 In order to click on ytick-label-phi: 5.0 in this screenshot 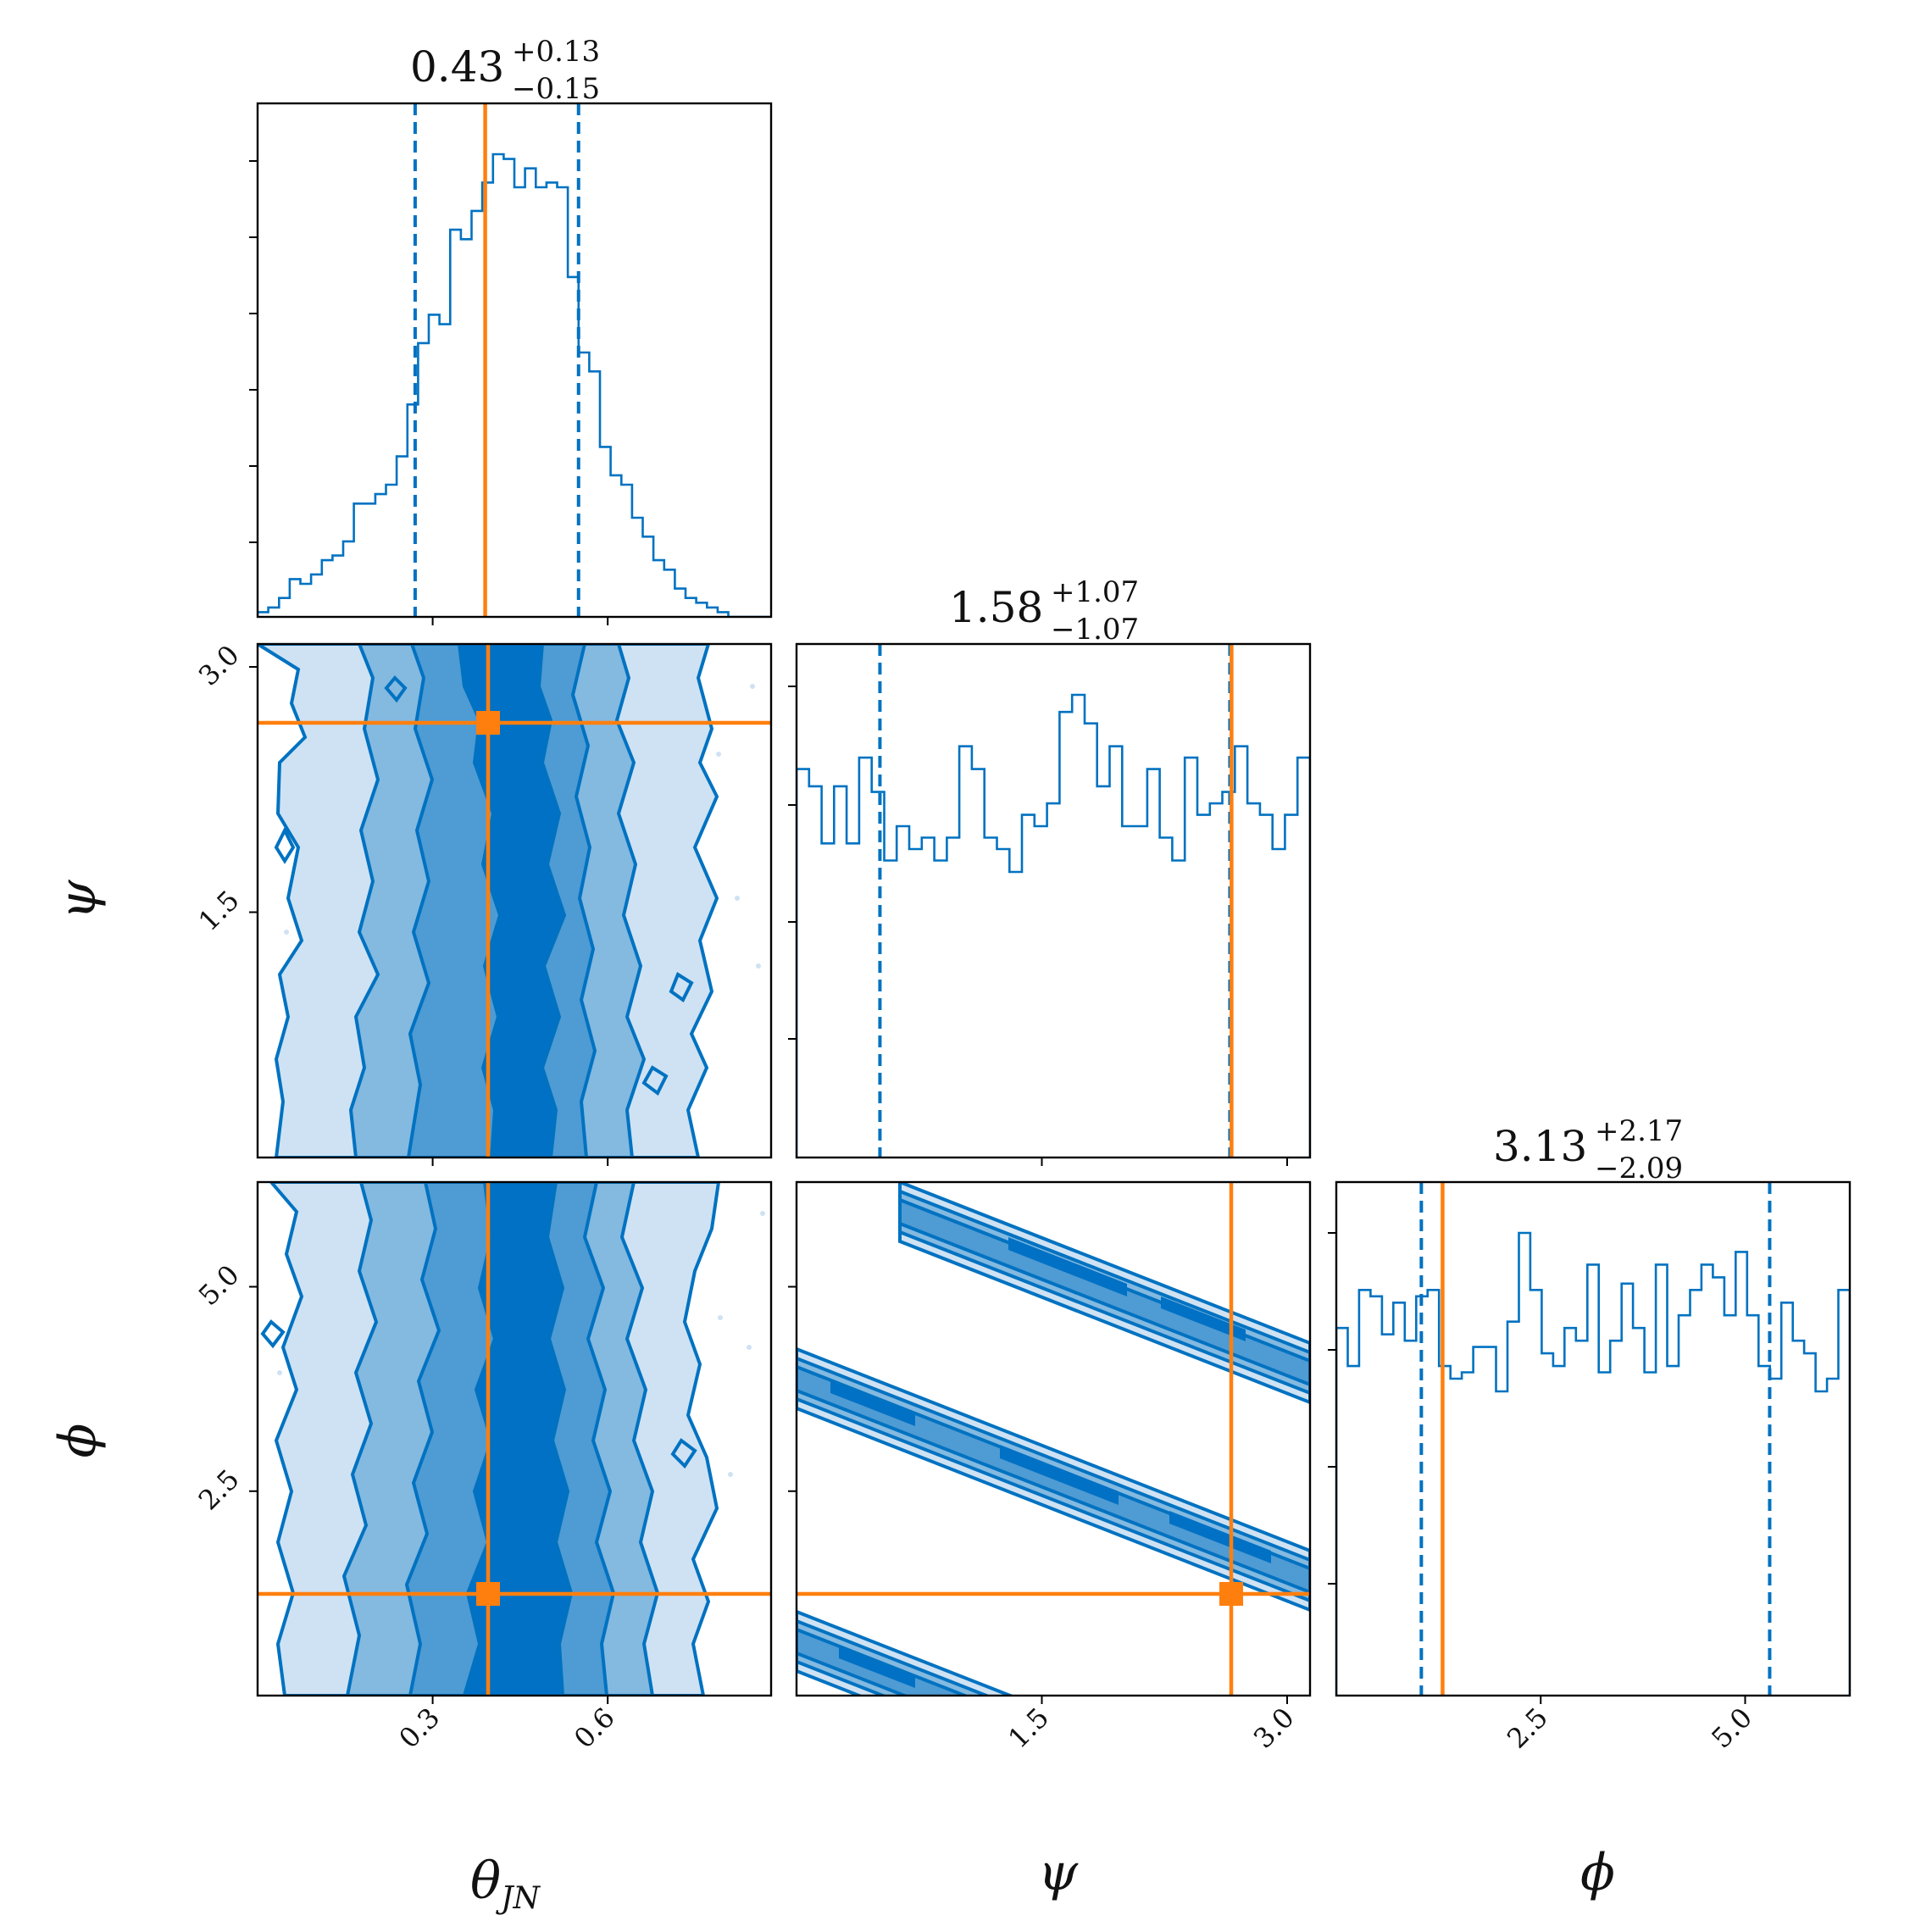, I will do `click(219, 1285)`.